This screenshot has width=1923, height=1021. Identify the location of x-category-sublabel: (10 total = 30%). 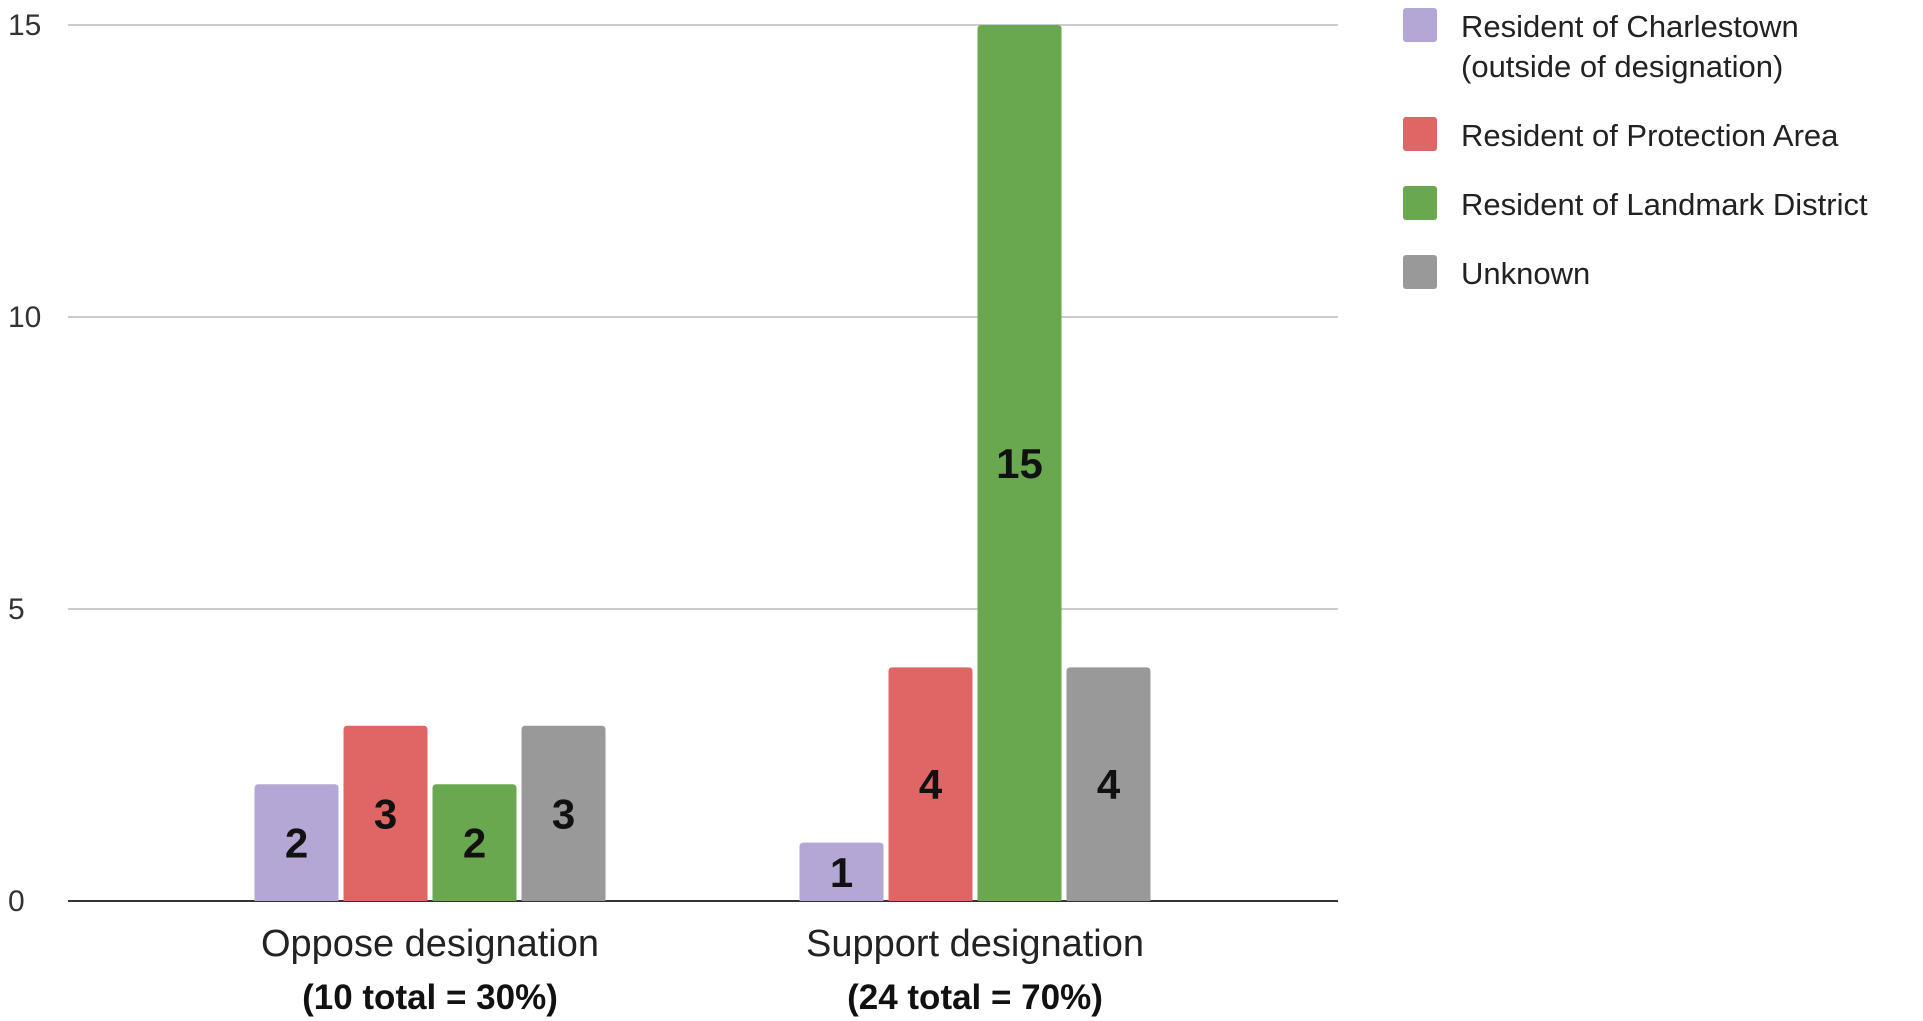
(430, 997).